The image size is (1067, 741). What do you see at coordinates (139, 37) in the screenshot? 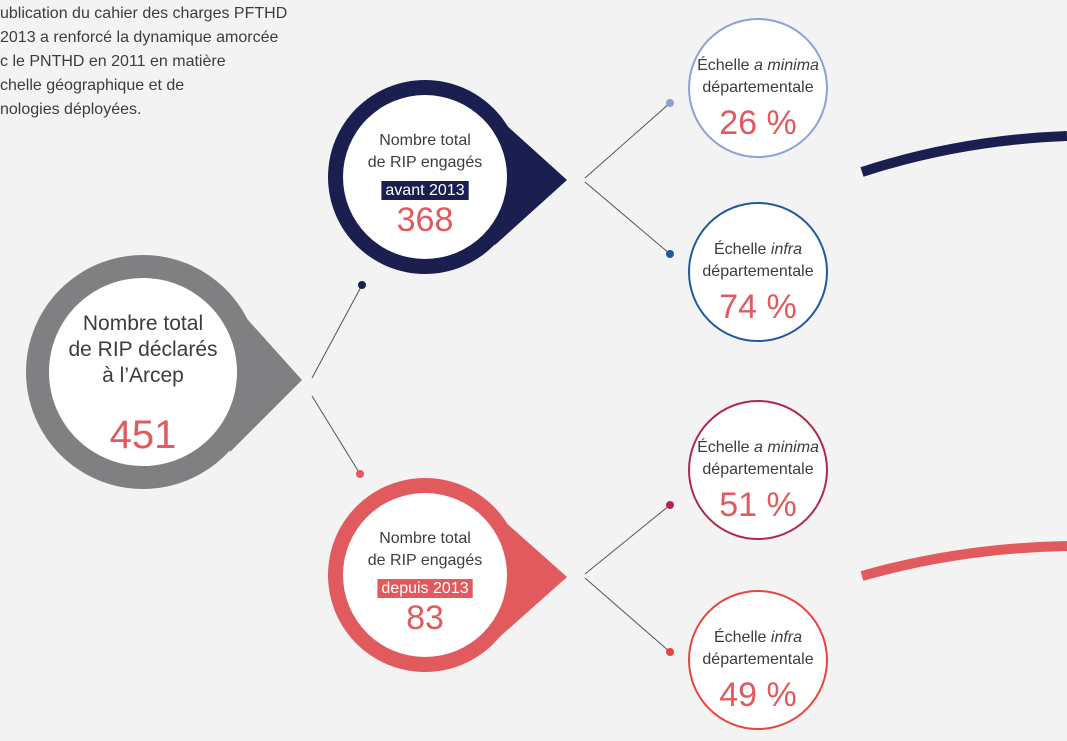
I see `intro-line: 2013 a renforcé la dynamique amorcée` at bounding box center [139, 37].